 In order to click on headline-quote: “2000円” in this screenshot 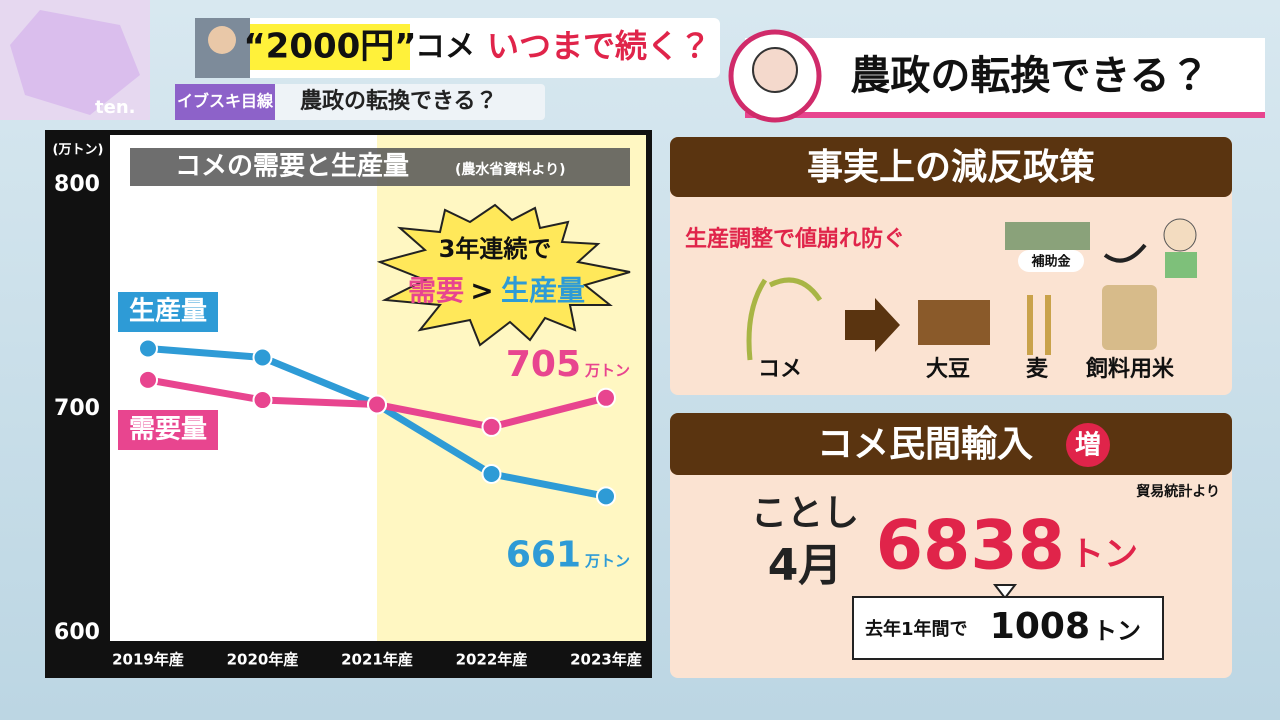, I will do `click(329, 47)`.